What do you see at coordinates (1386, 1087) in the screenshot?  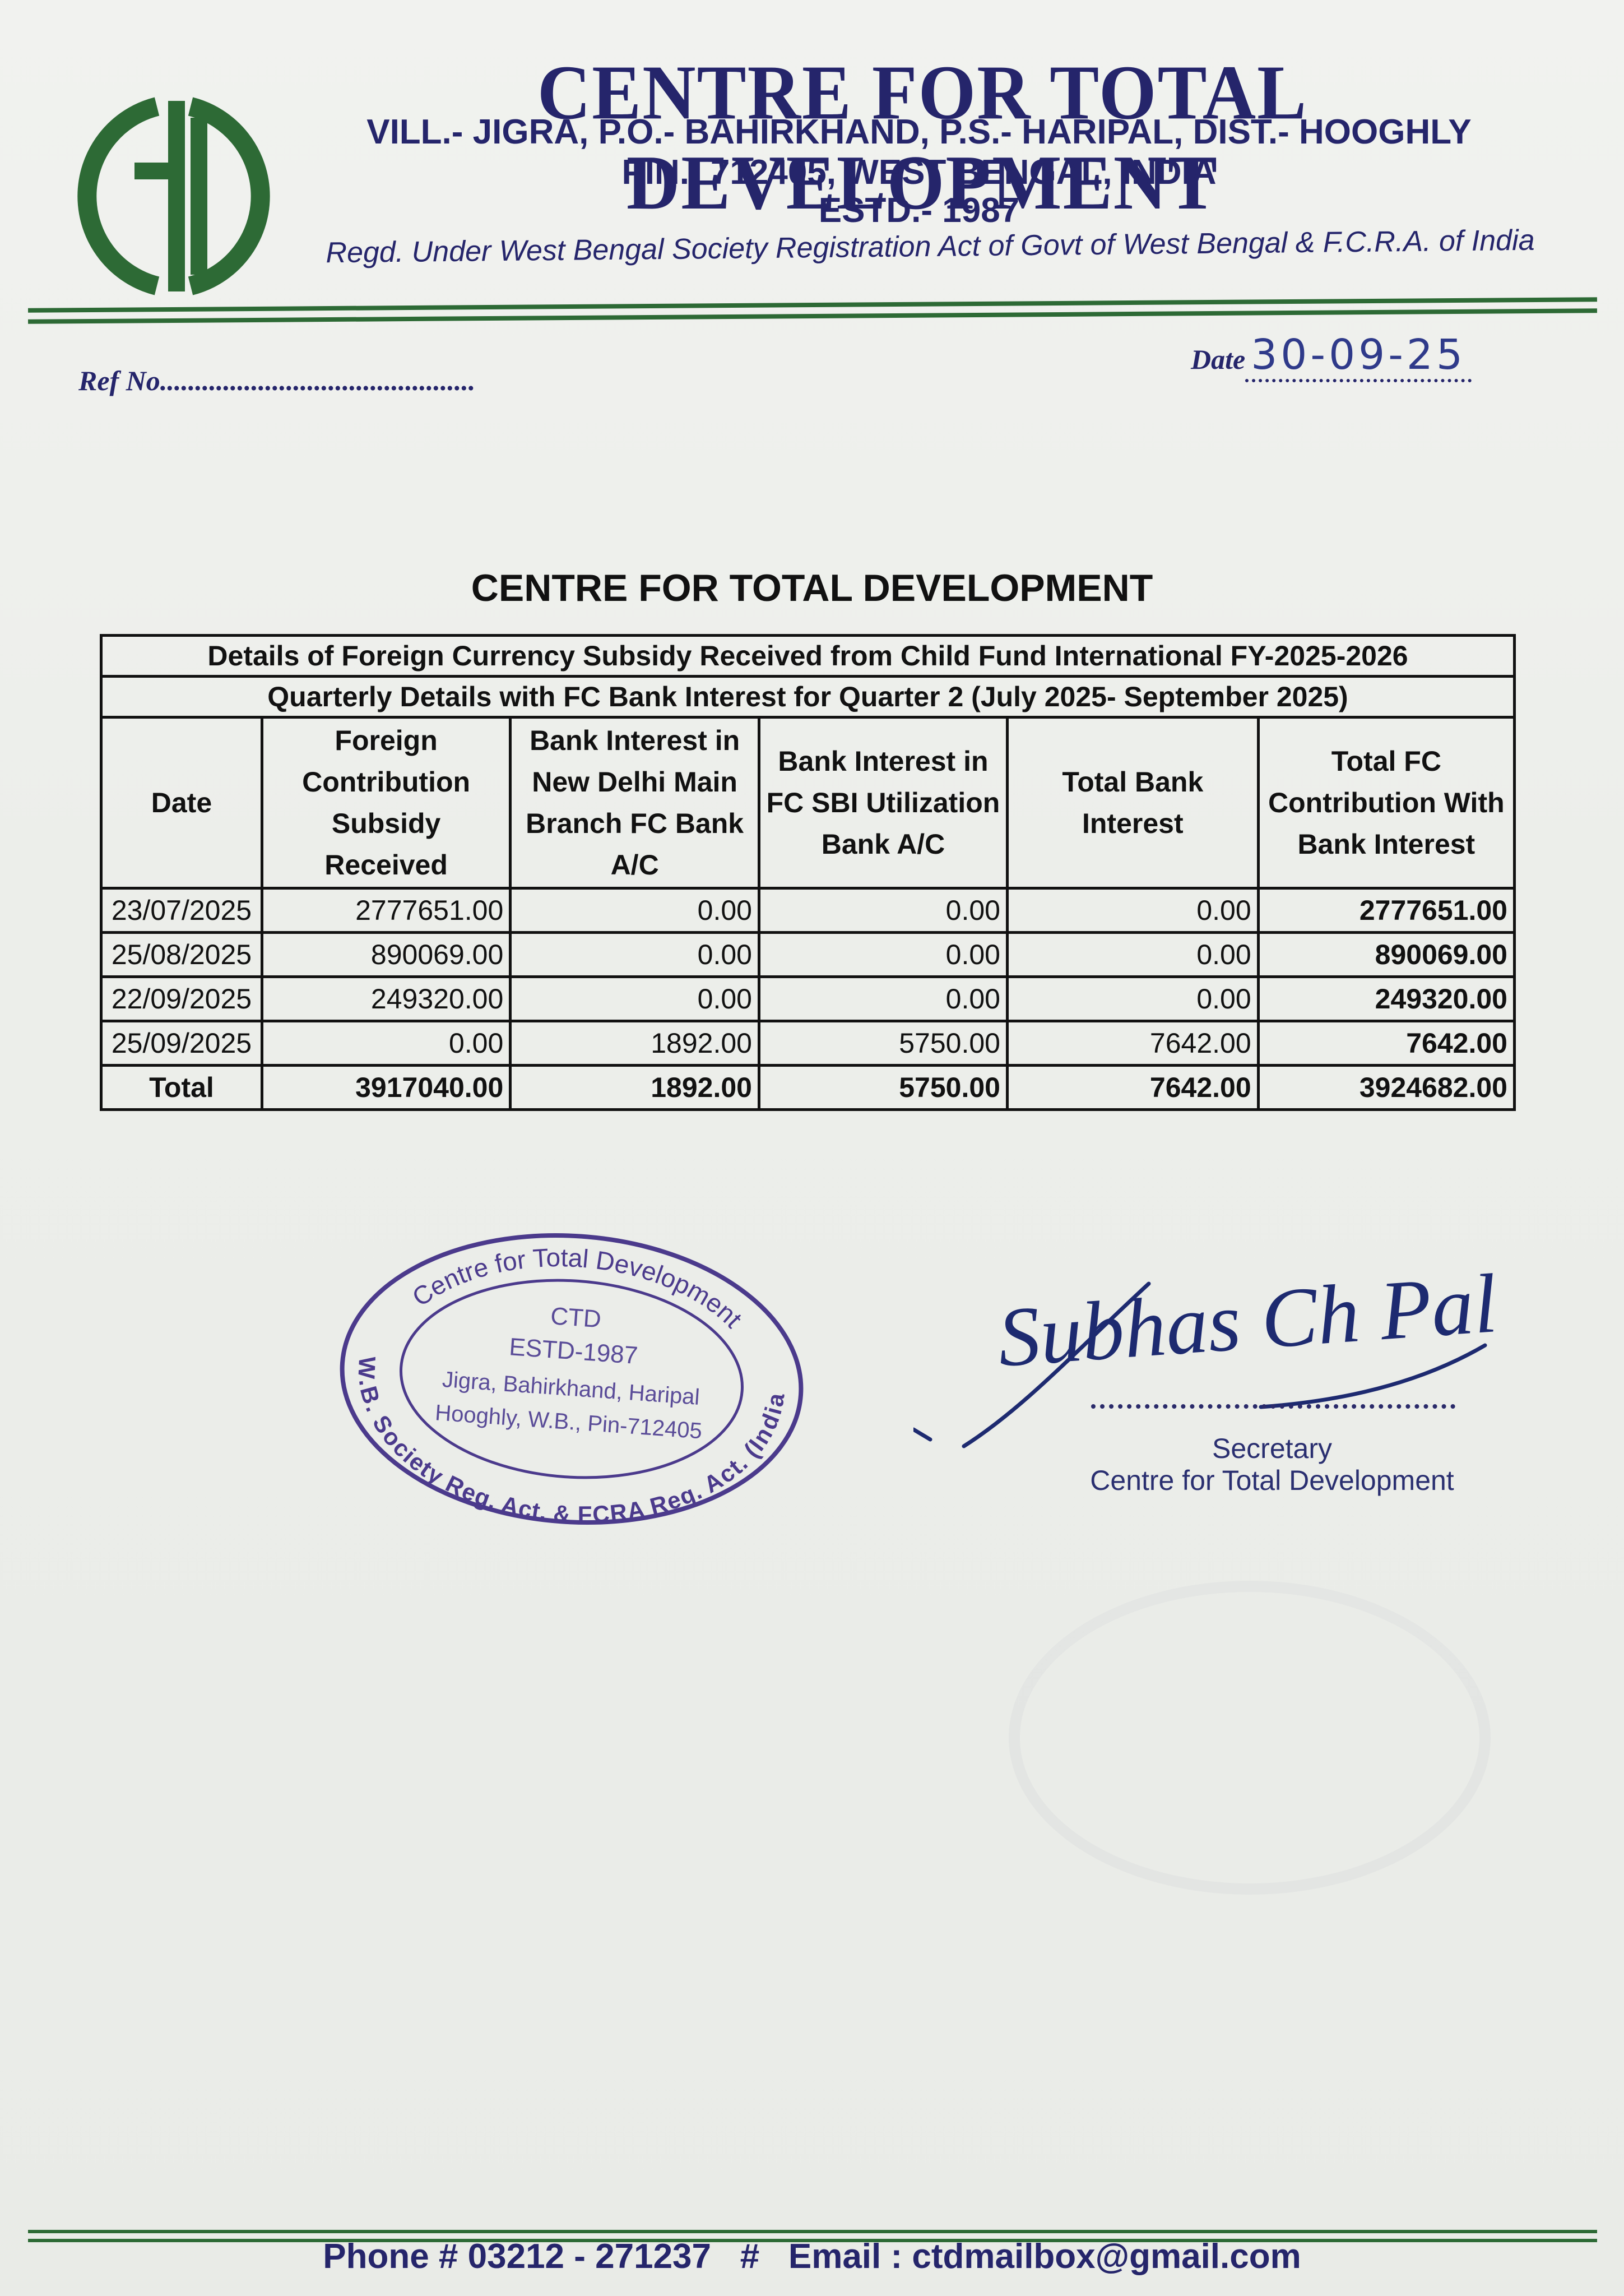 I see `total-fc-with-interest: 3924682.00` at bounding box center [1386, 1087].